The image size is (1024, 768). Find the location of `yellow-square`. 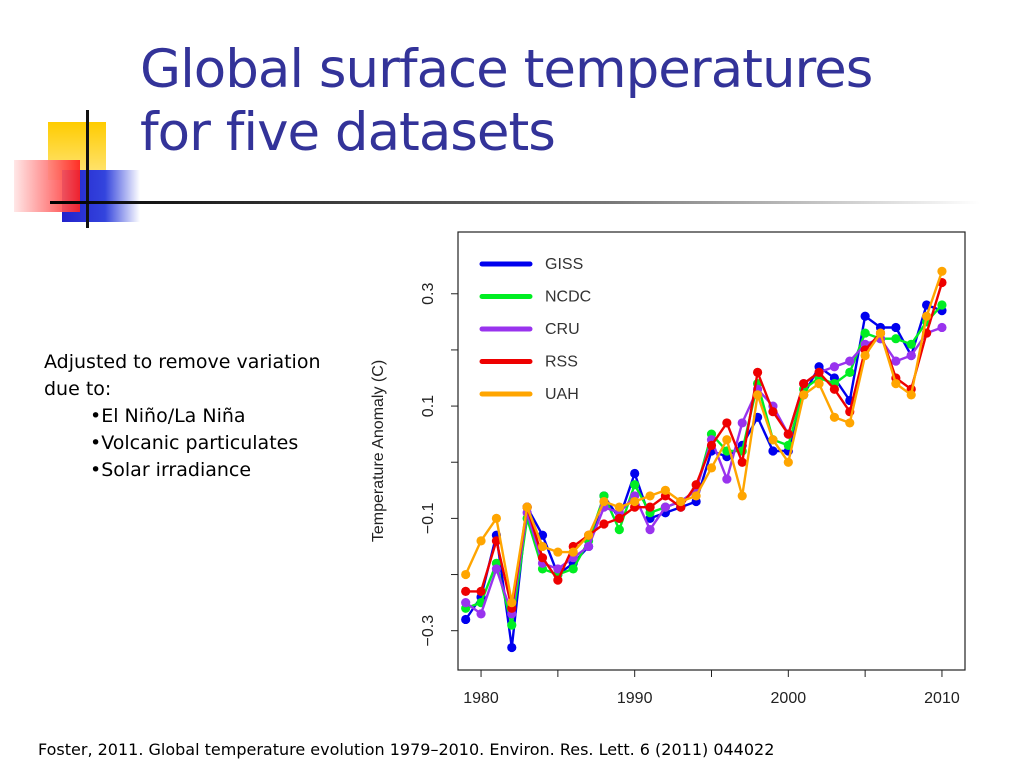

yellow-square is located at coordinates (77, 151).